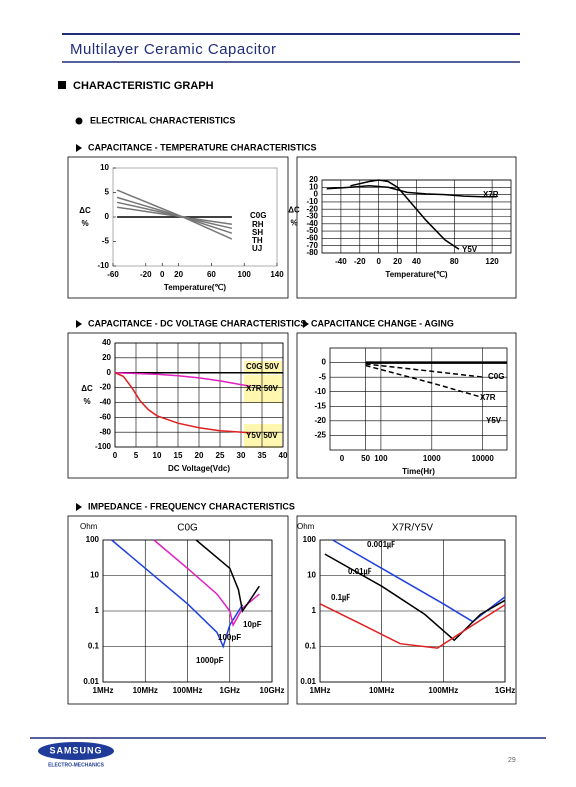 The width and height of the screenshot is (576, 787). I want to click on header-title: Multilayer Ceramic Capacitor, so click(173, 49).